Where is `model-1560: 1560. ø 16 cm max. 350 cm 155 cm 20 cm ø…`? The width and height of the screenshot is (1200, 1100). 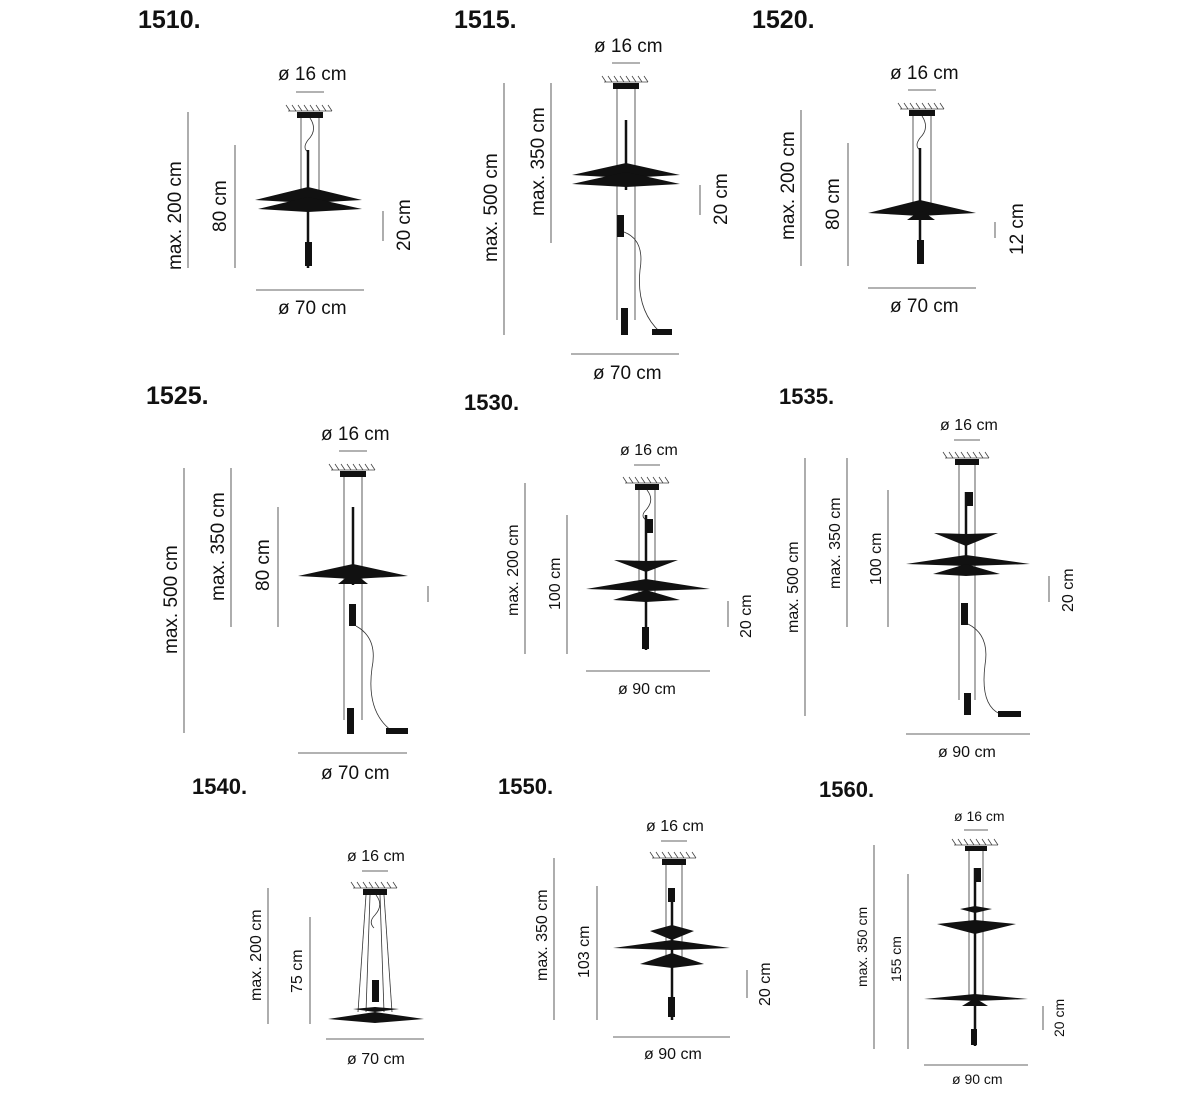 model-1560: 1560. ø 16 cm max. 350 cm 155 cm 20 cm ø… is located at coordinates (943, 932).